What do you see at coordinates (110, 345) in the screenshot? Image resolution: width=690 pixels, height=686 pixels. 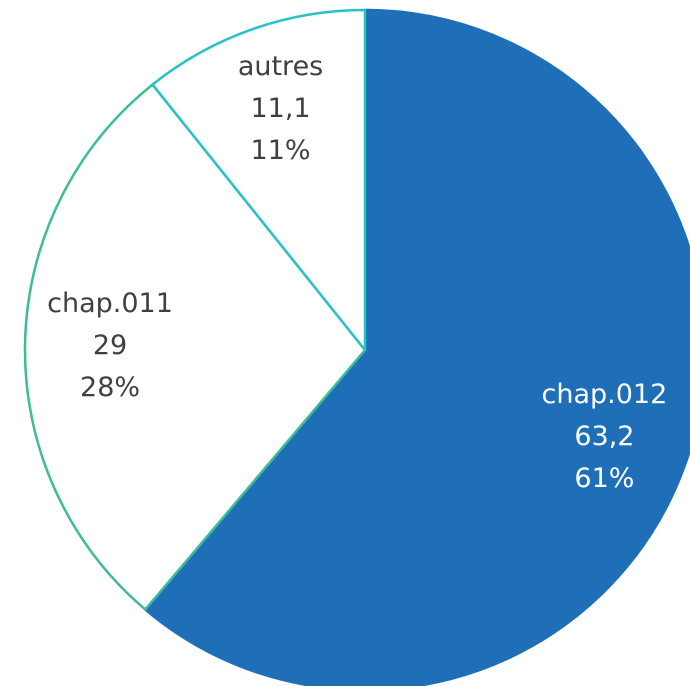 I see `value-label: 29` at bounding box center [110, 345].